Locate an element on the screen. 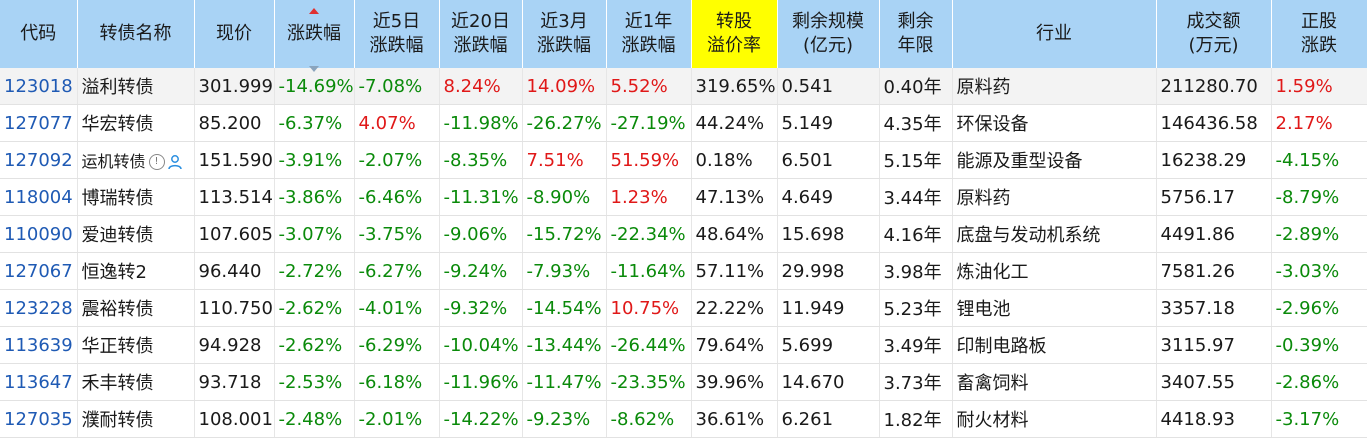 The width and height of the screenshot is (1367, 443). col-header-5d: 近5日 涨跌幅 is located at coordinates (397, 34).